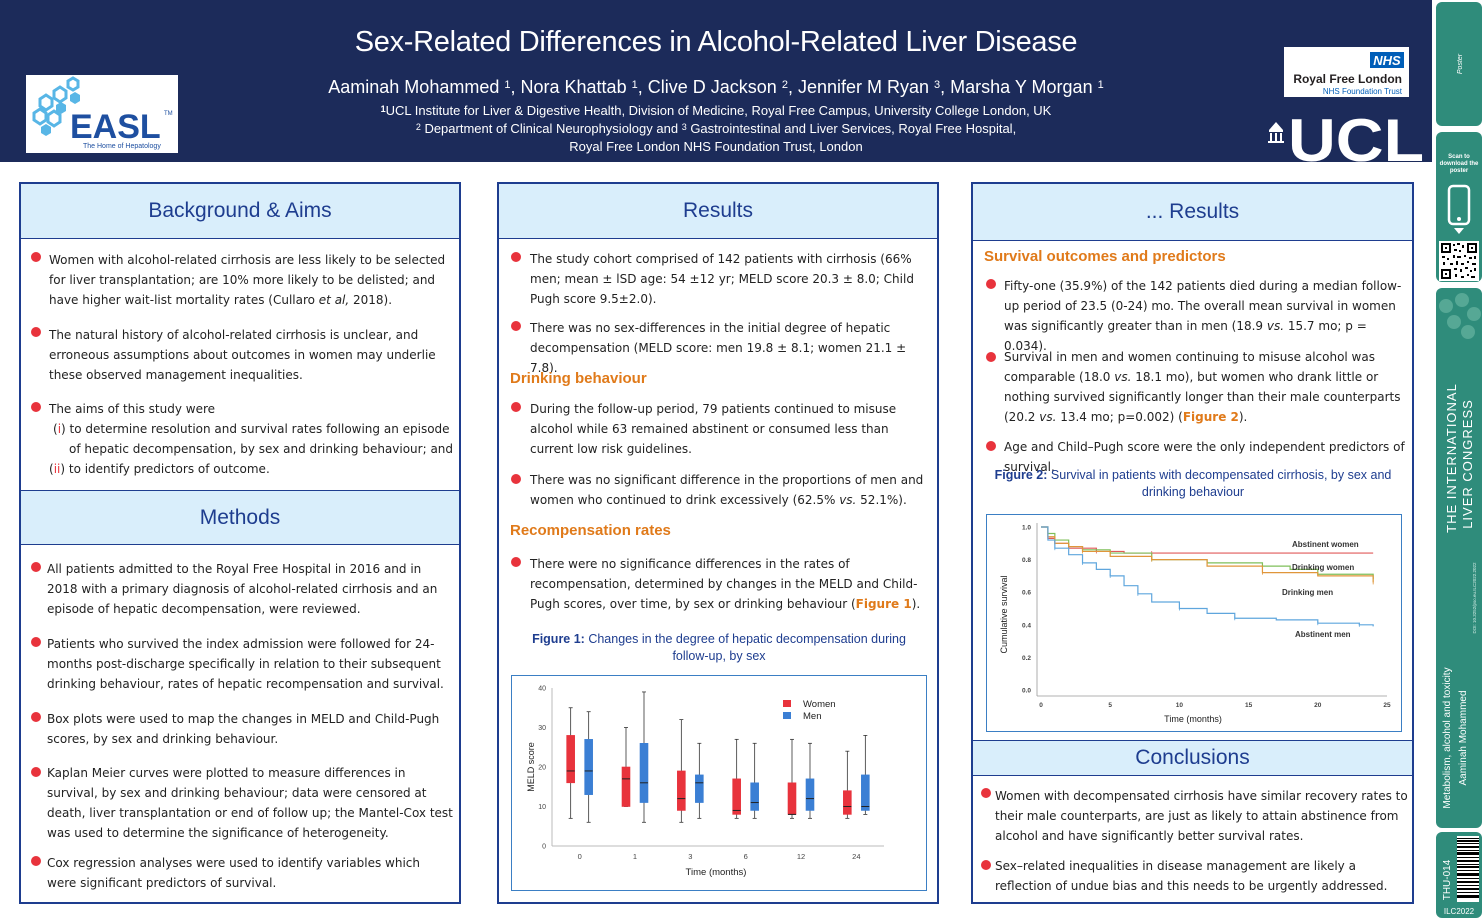 This screenshot has width=1484, height=921. What do you see at coordinates (1474, 598) in the screenshot?
I see `svg-text:DOI: 10.3252/pso.eu.ILC2022.20: DOI: 10.3252/pso.eu.ILC2022.2022` at bounding box center [1474, 598].